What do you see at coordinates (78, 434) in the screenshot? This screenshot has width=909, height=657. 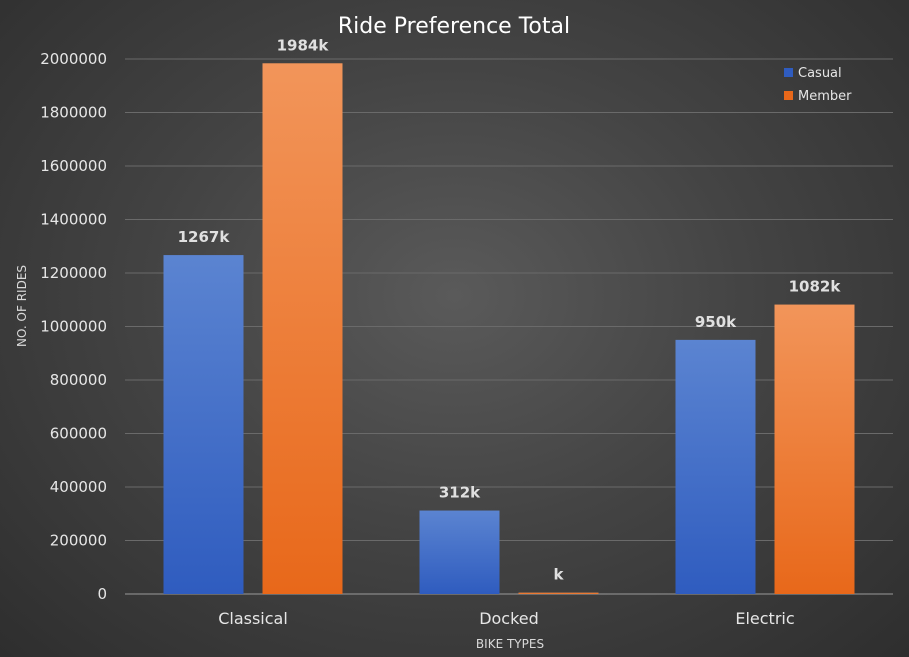 I see `y-tick-label: 600000` at bounding box center [78, 434].